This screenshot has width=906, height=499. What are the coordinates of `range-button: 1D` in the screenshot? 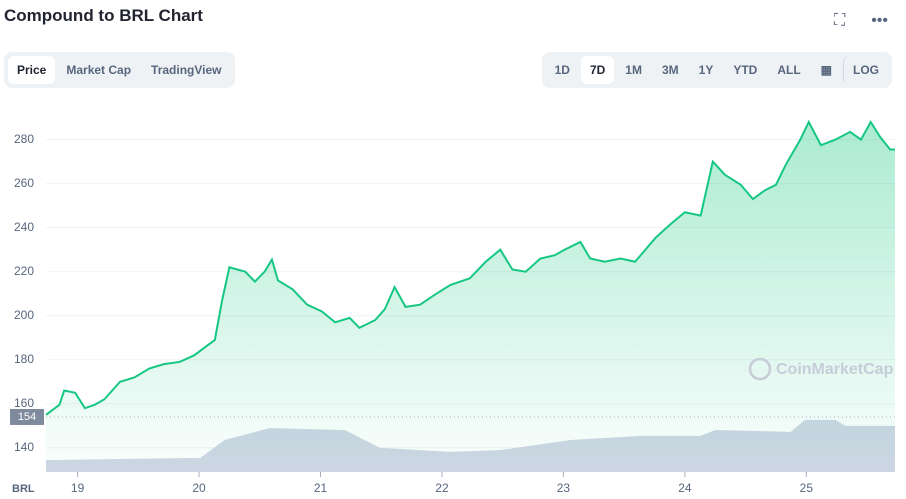 It's located at (562, 70).